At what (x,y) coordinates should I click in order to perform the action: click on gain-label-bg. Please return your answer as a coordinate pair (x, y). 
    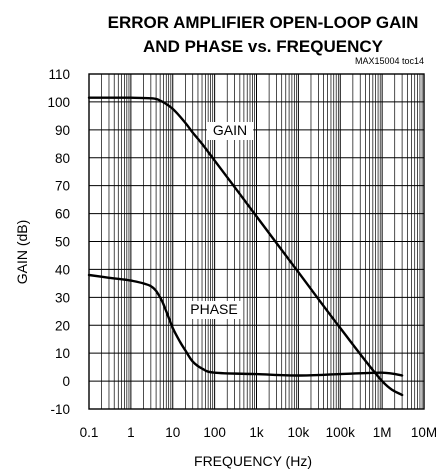
    Looking at the image, I should click on (230, 131).